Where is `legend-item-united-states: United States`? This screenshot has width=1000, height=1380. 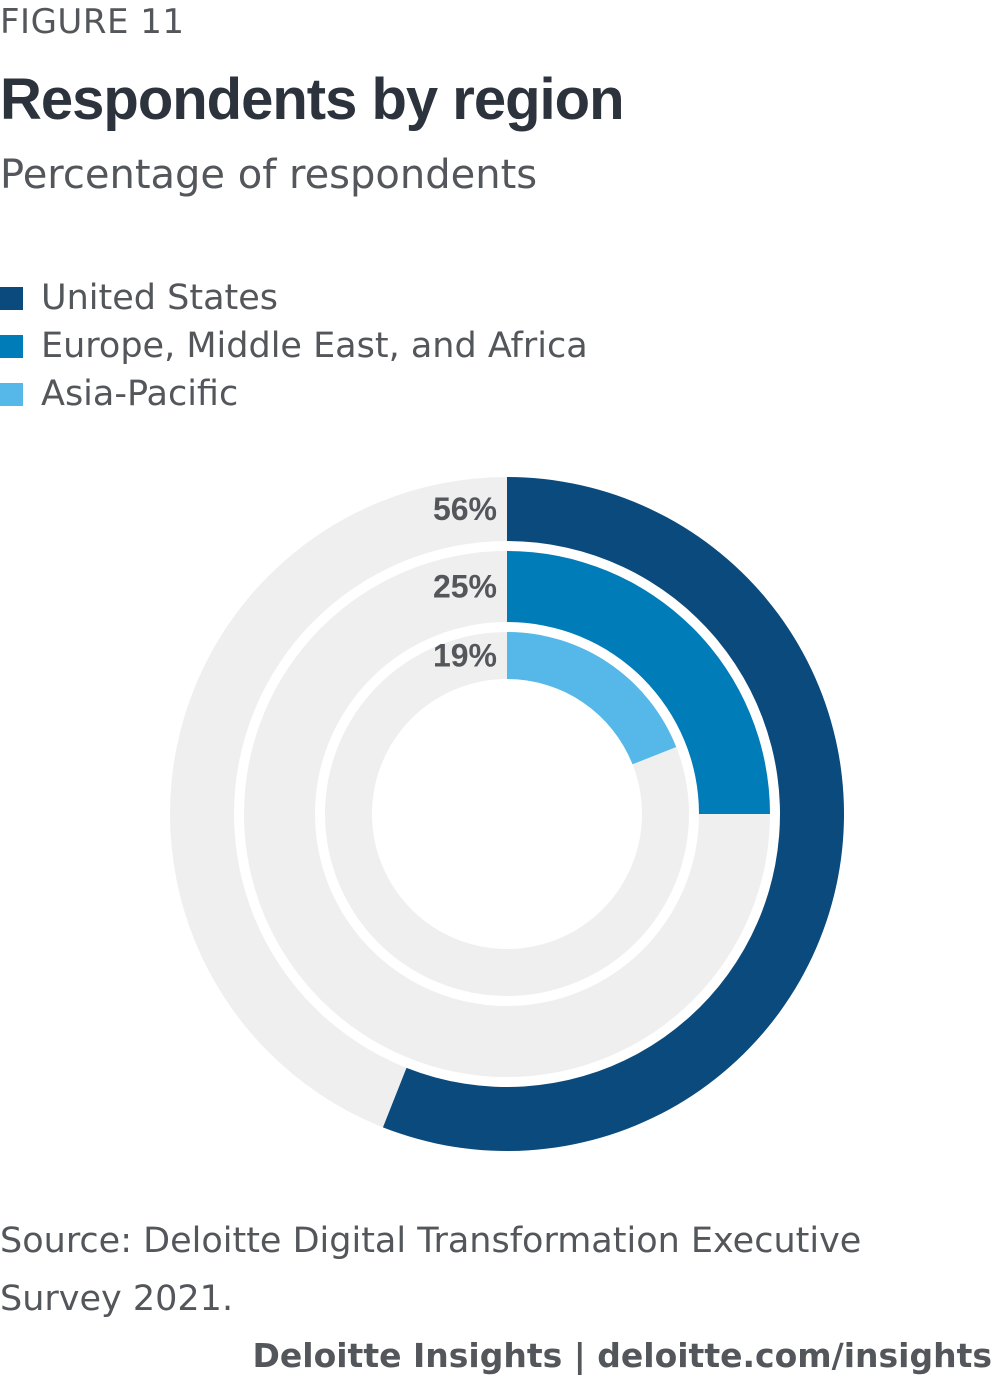
legend-item-united-states: United States is located at coordinates (294, 298).